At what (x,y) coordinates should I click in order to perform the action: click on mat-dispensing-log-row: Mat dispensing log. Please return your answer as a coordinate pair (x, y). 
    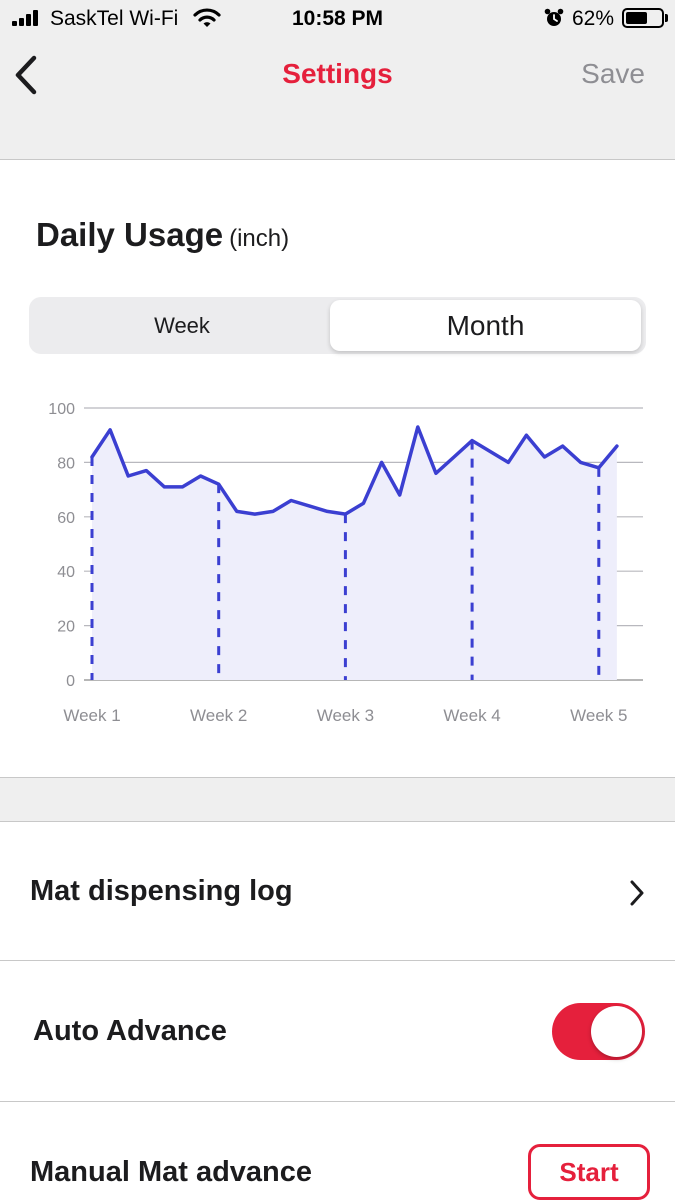
    Looking at the image, I should click on (337, 892).